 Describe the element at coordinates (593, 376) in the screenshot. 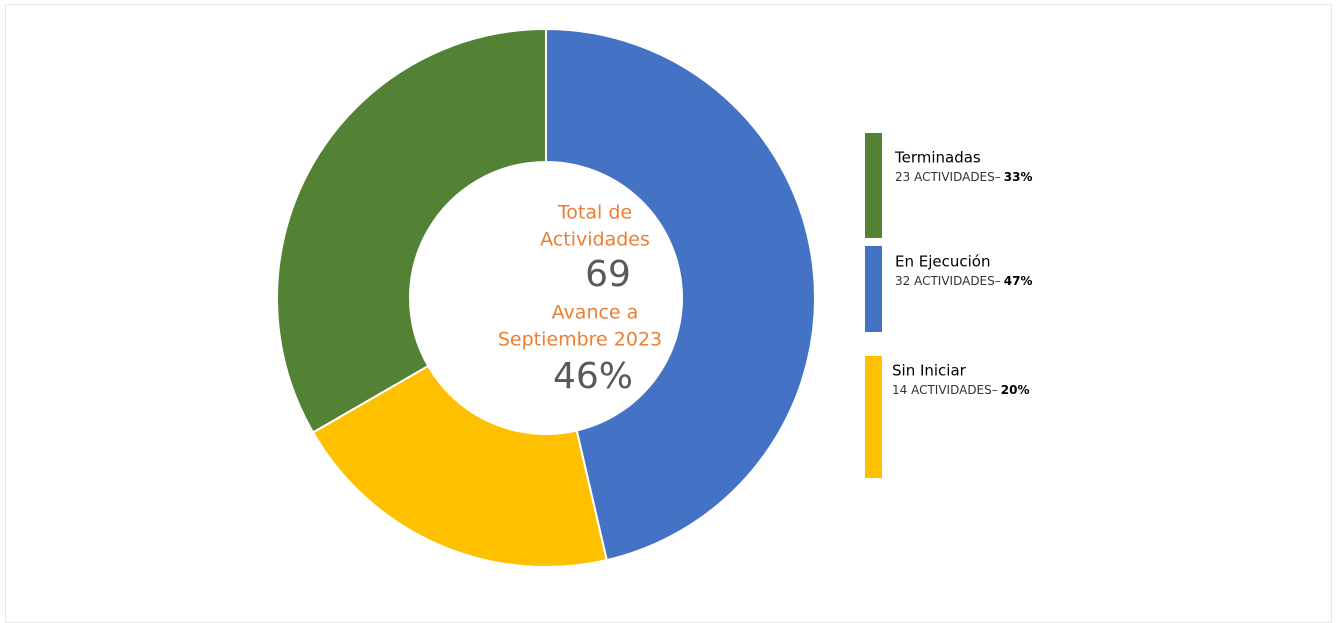

I see `progress: 46%` at that location.